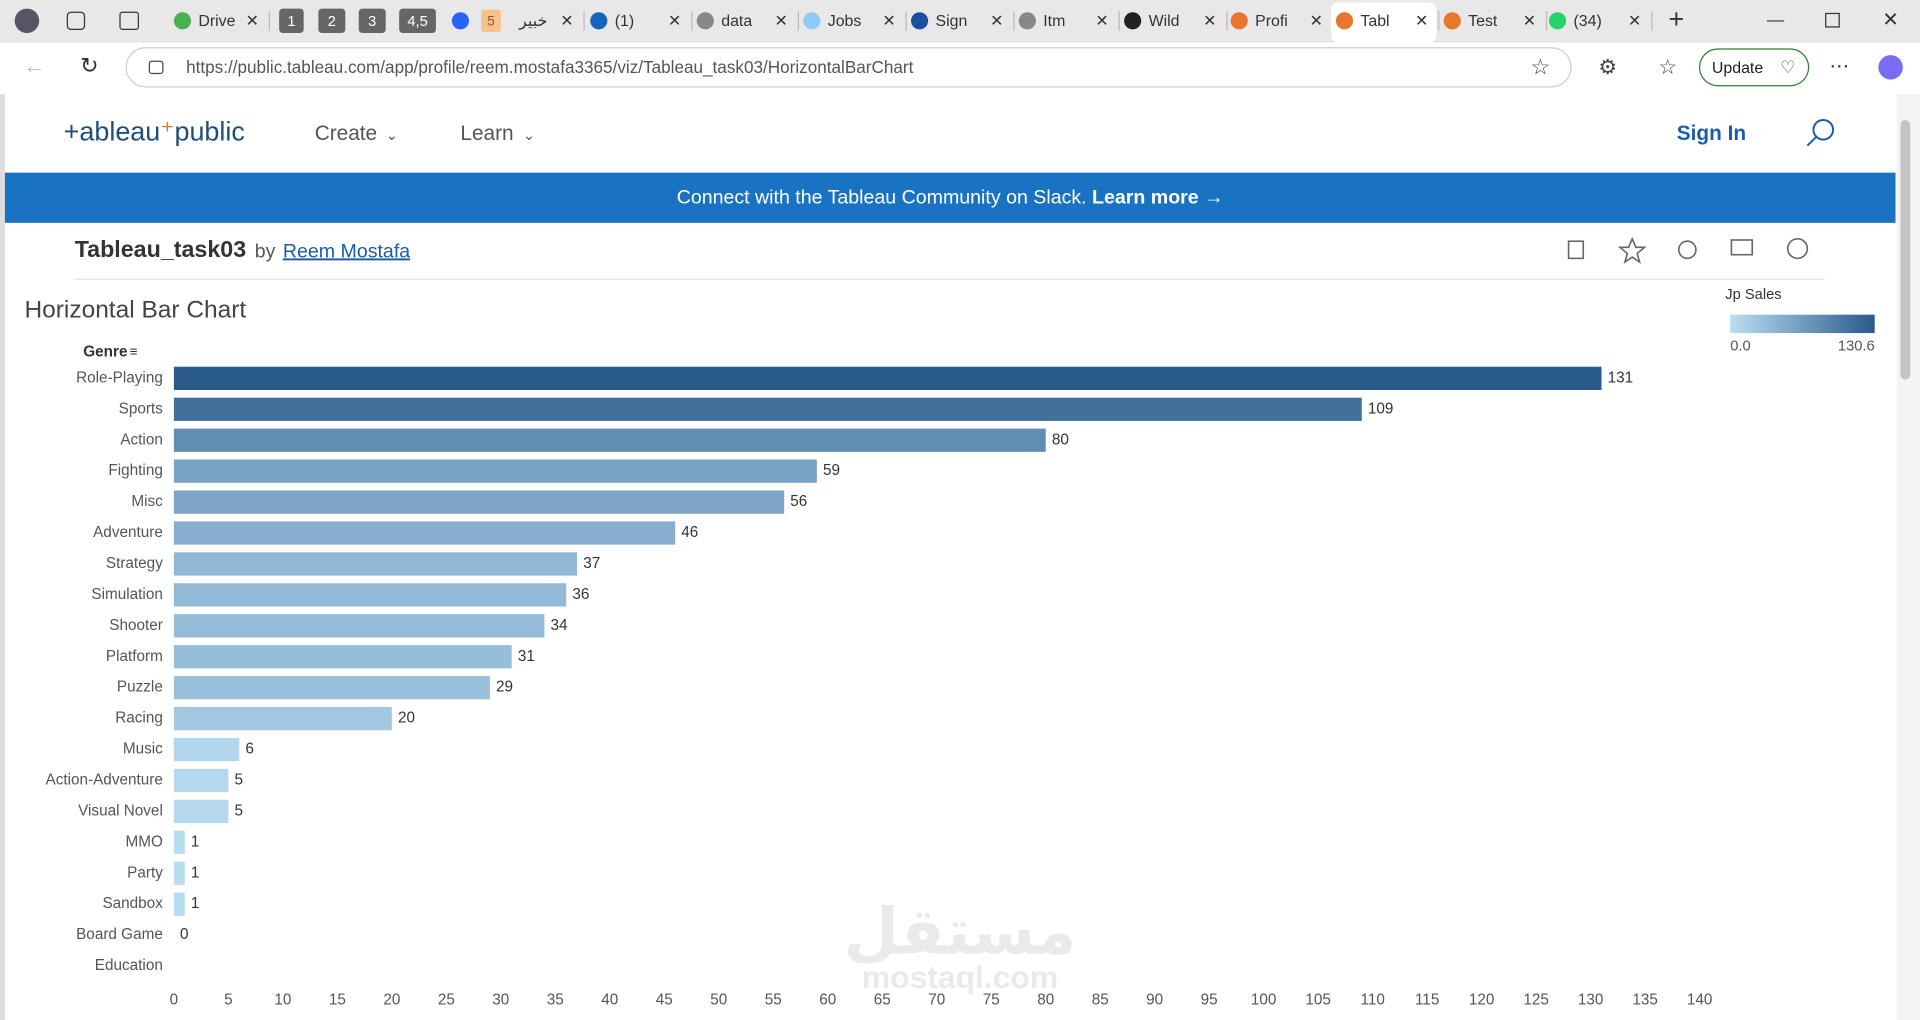  I want to click on category-label: Fighting, so click(135, 470).